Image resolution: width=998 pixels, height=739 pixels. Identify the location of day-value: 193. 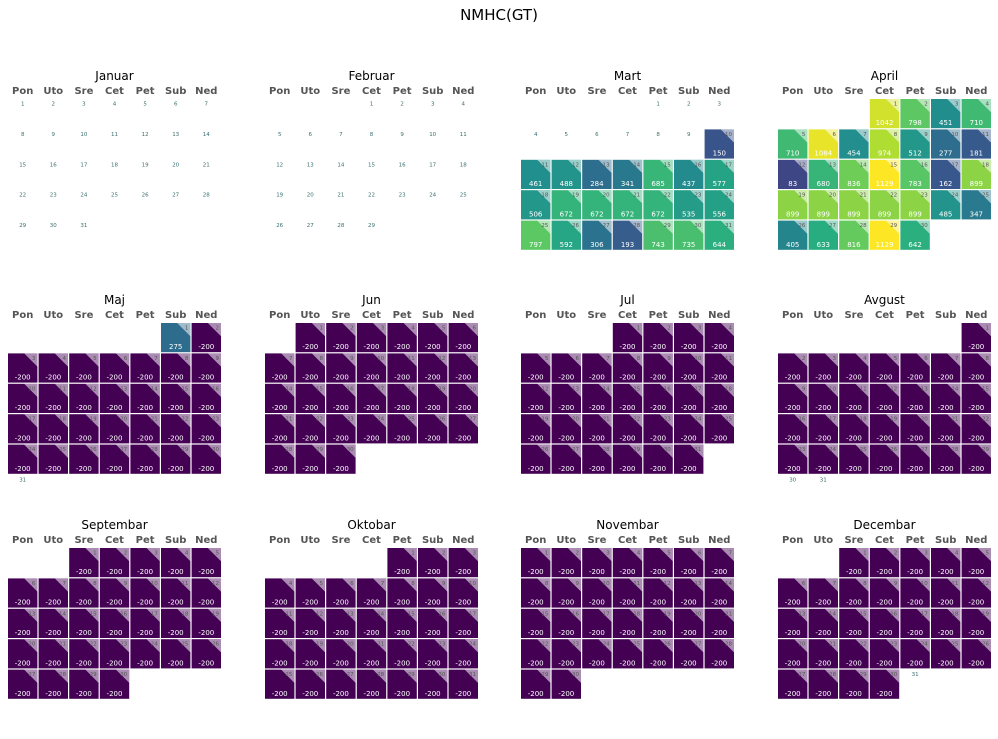
(627, 245).